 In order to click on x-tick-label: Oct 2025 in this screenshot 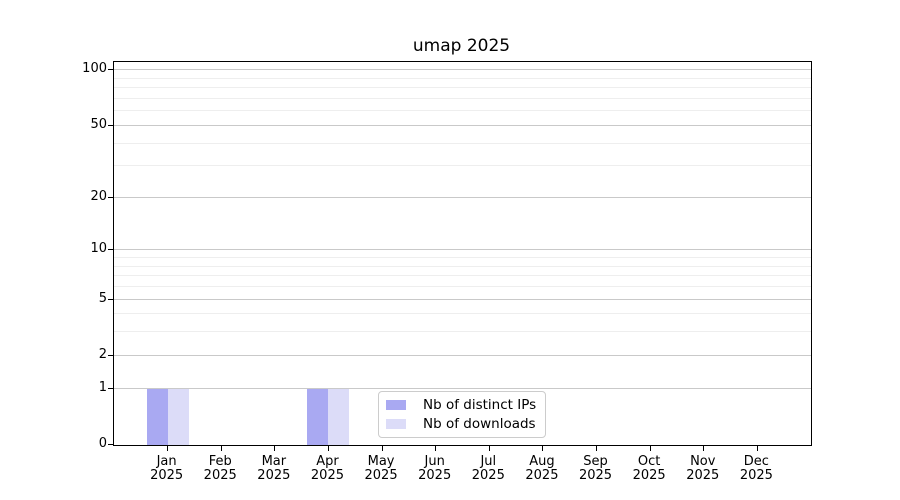, I will do `click(649, 469)`.